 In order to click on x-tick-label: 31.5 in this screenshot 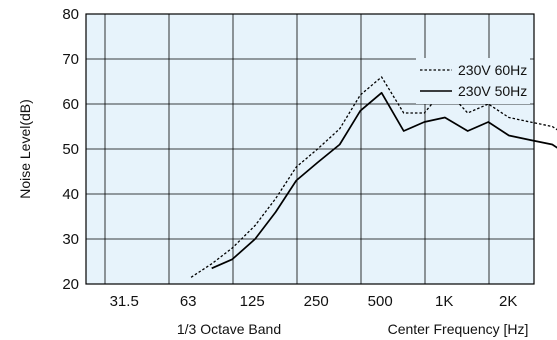, I will do `click(124, 301)`.